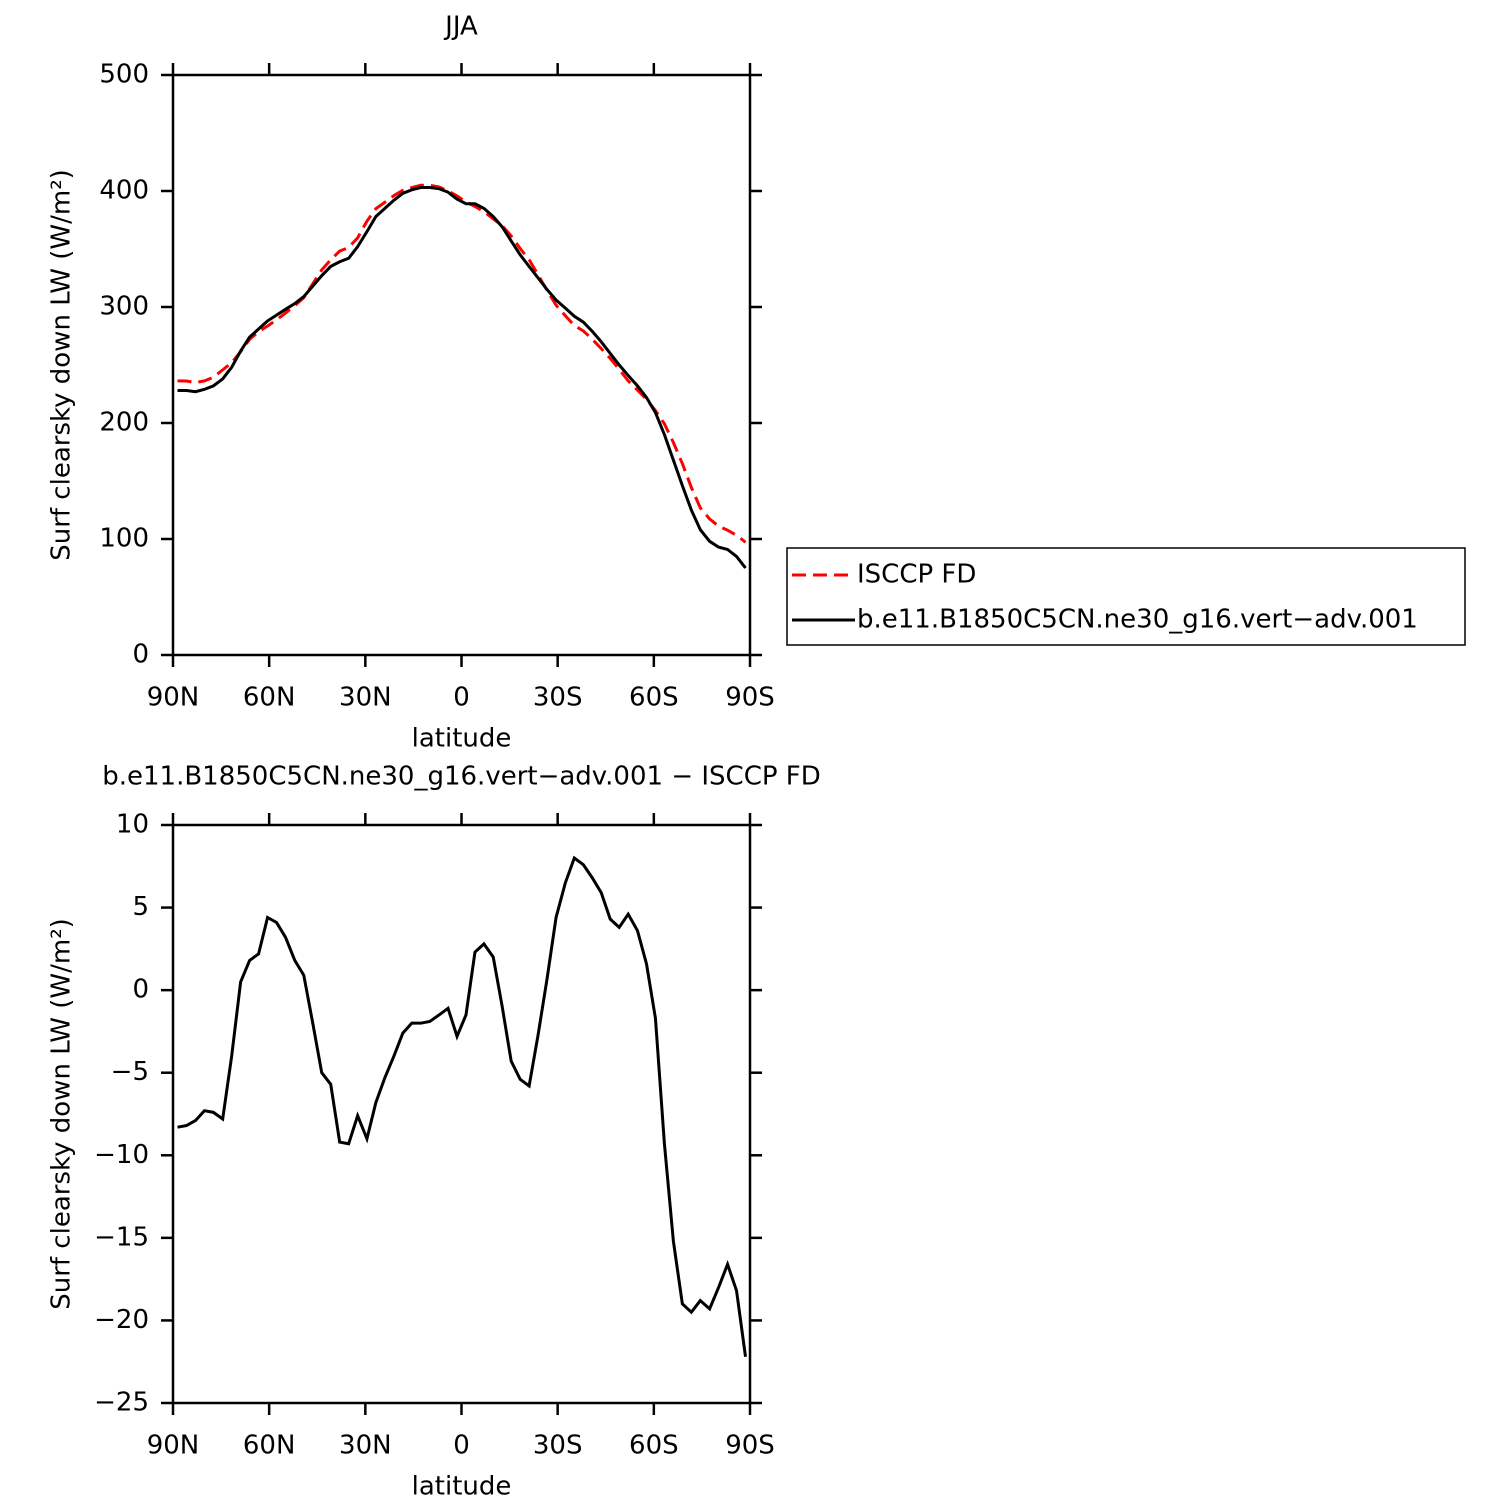 This screenshot has width=1509, height=1508. I want to click on y-tick-label: 300, so click(124, 307).